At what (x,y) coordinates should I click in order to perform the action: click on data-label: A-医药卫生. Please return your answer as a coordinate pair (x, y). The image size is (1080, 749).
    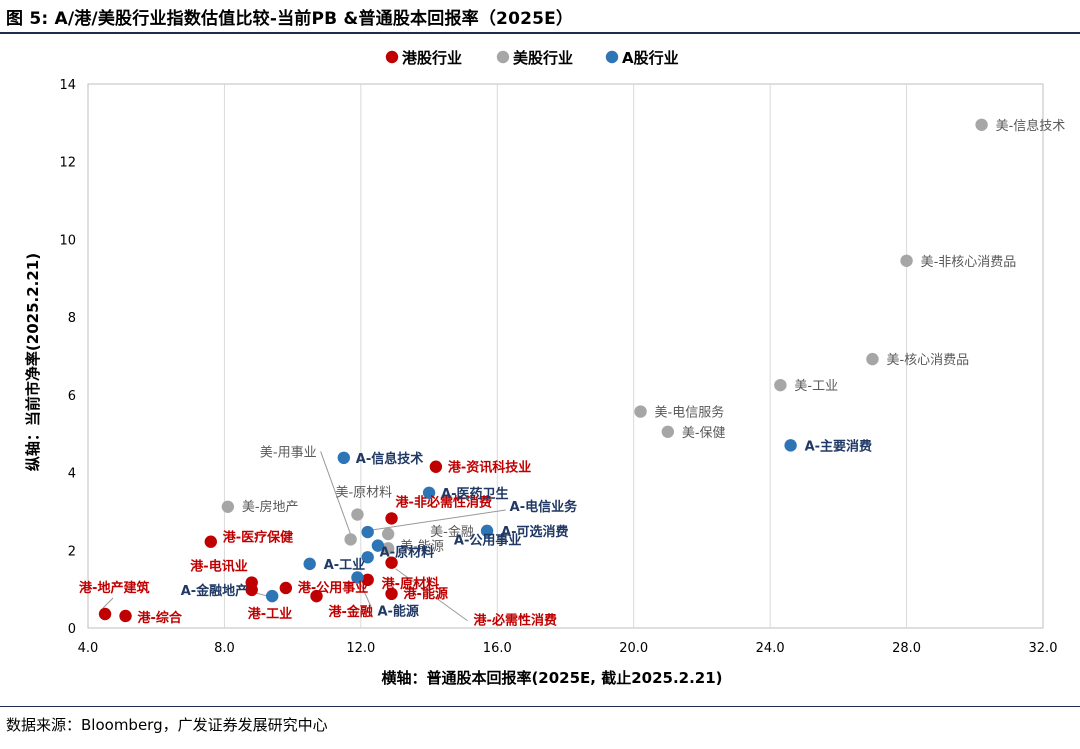
    Looking at the image, I should click on (474, 494).